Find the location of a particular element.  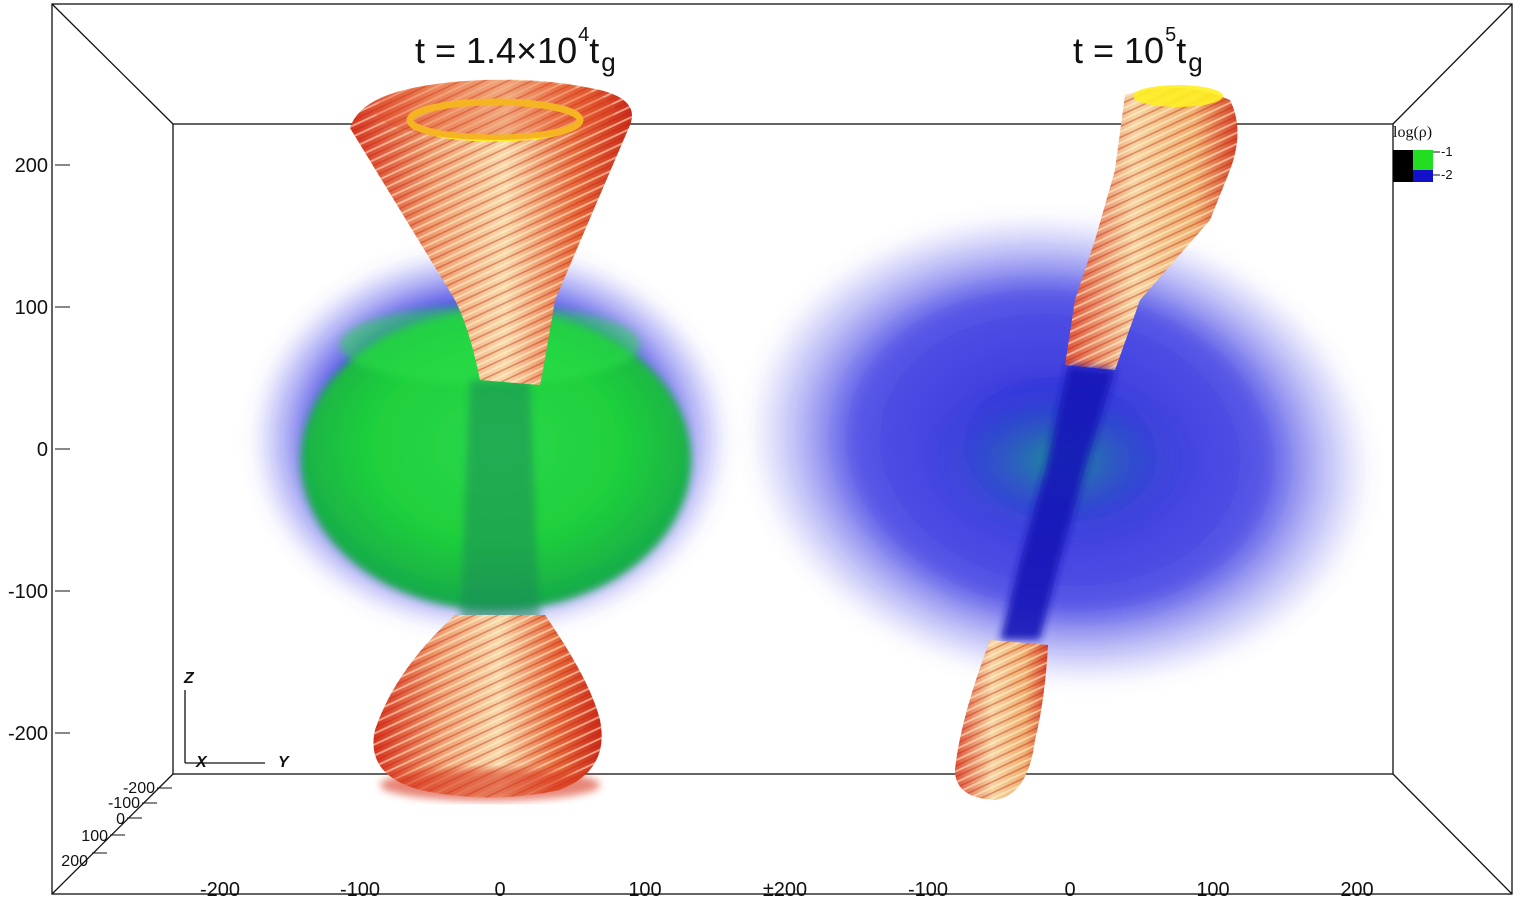

right-panel-title: t = 105tg is located at coordinates (1138, 50).